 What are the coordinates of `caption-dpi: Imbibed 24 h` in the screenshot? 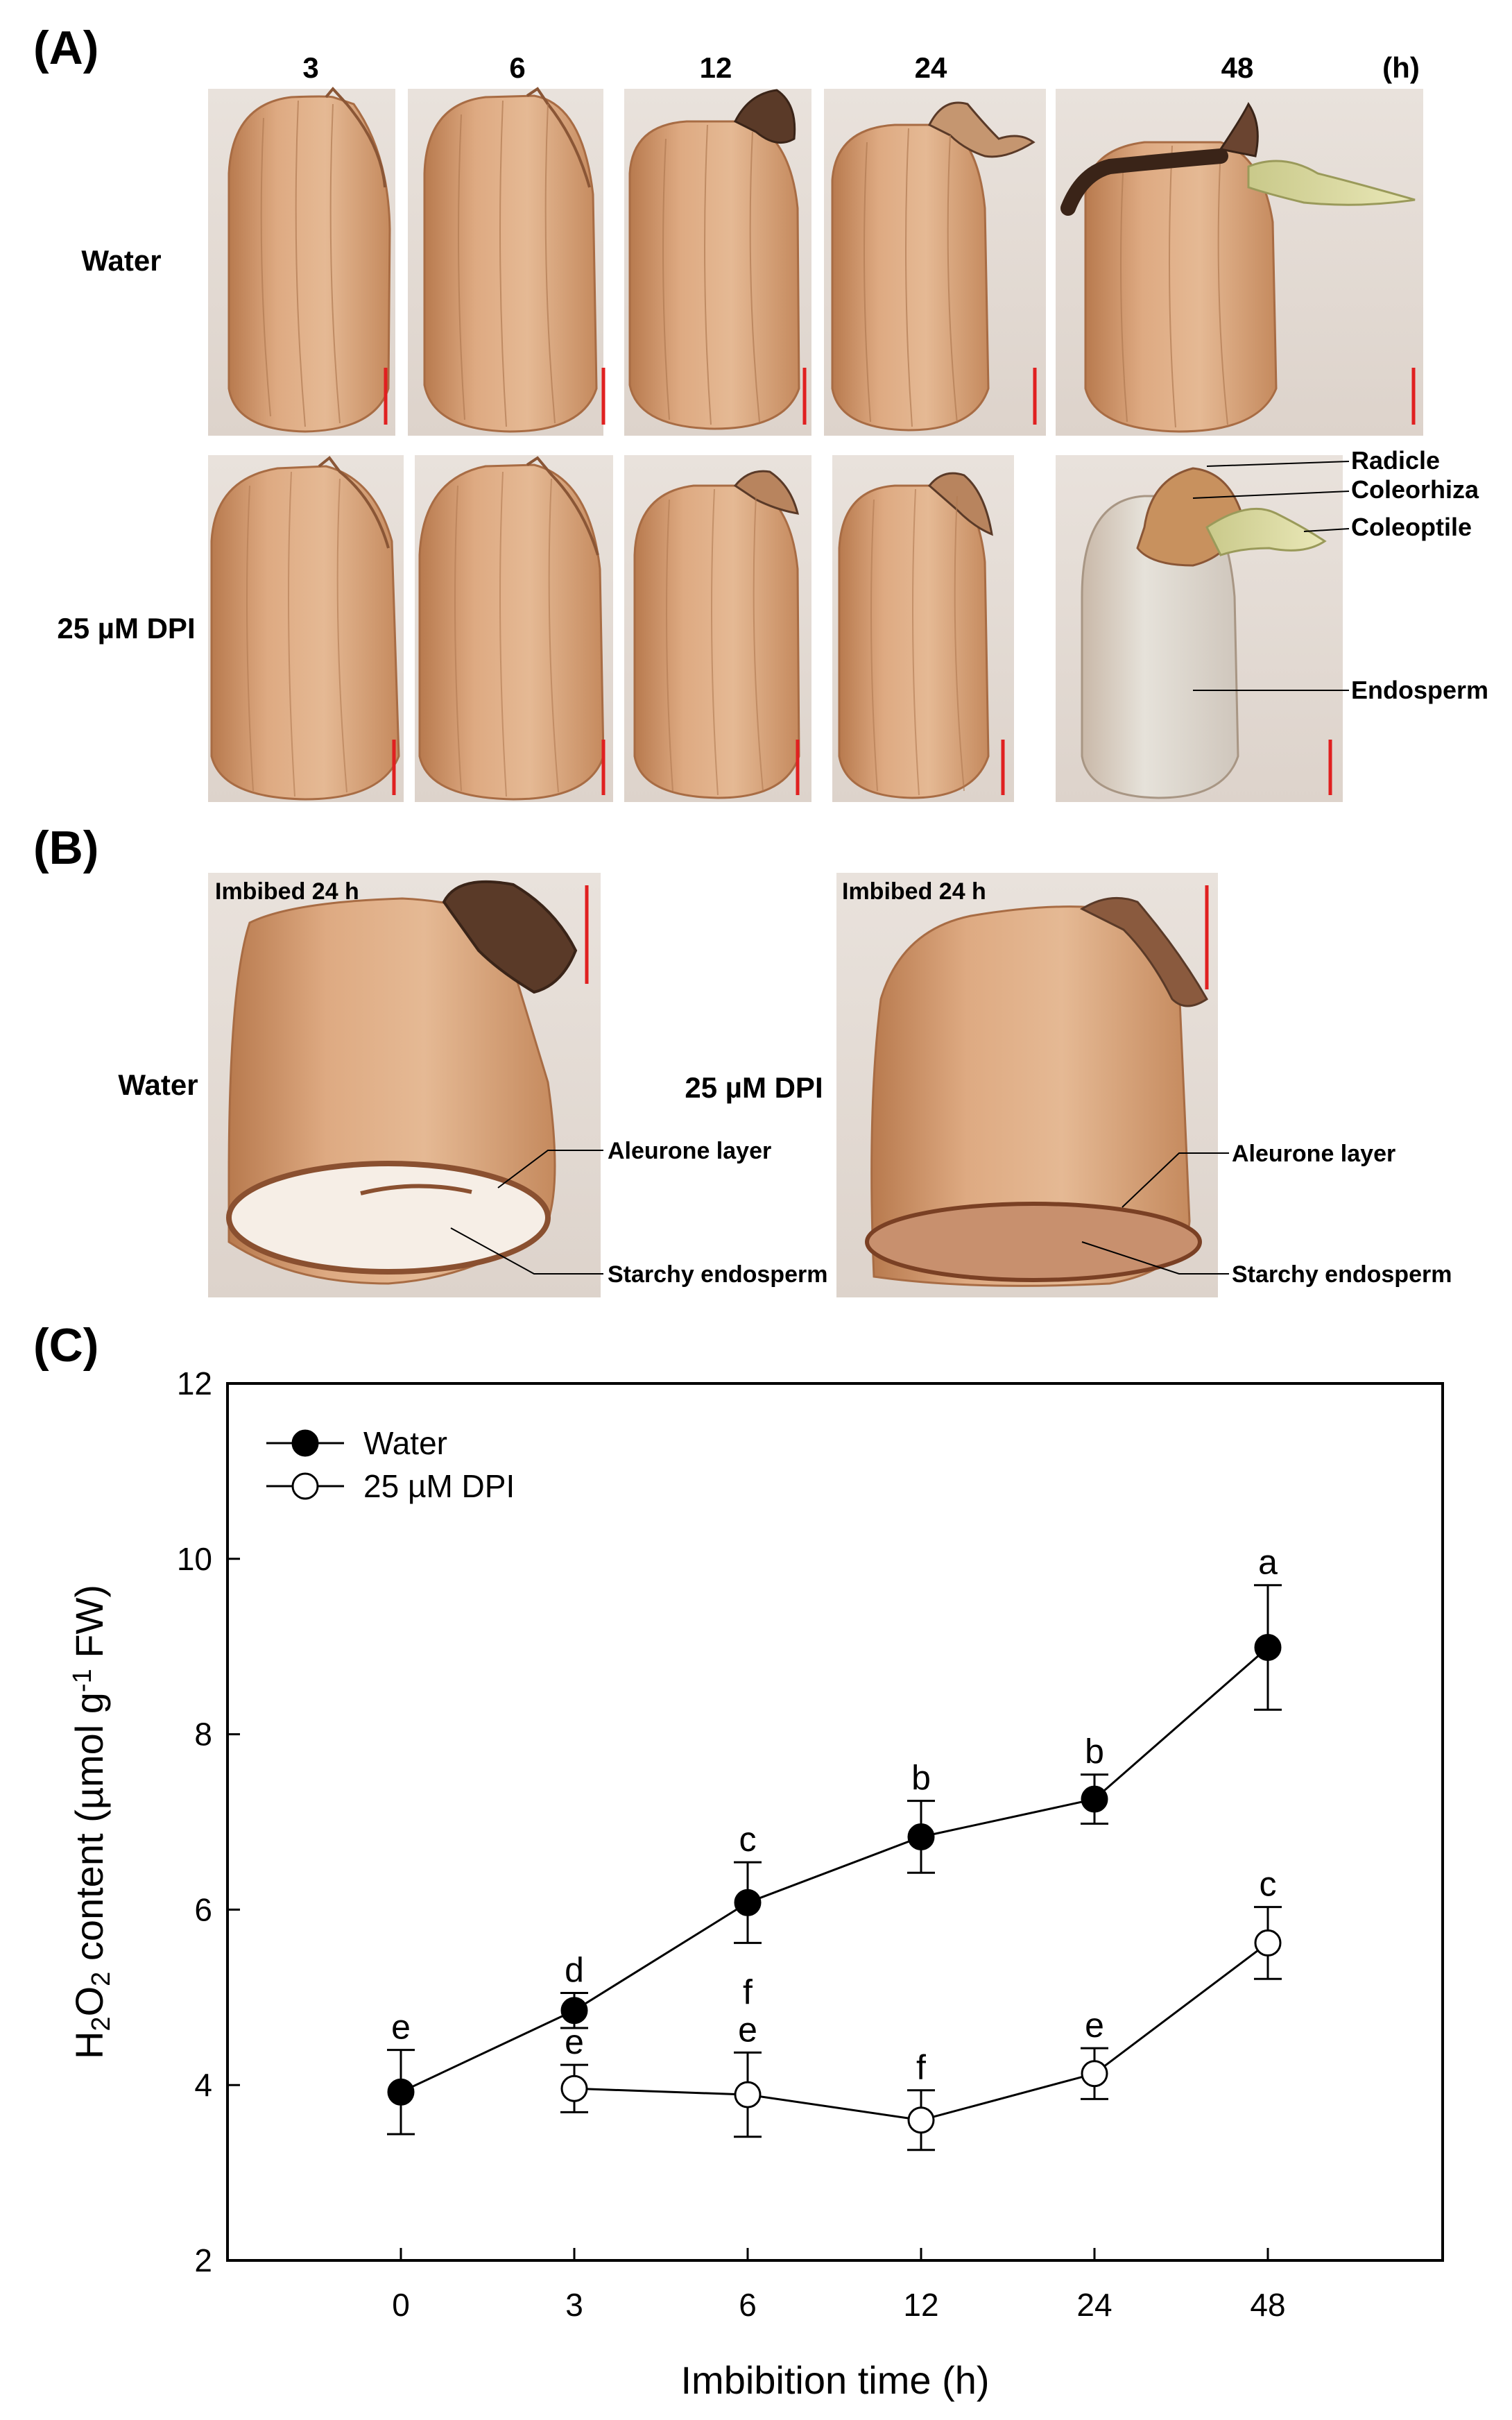 It's located at (914, 891).